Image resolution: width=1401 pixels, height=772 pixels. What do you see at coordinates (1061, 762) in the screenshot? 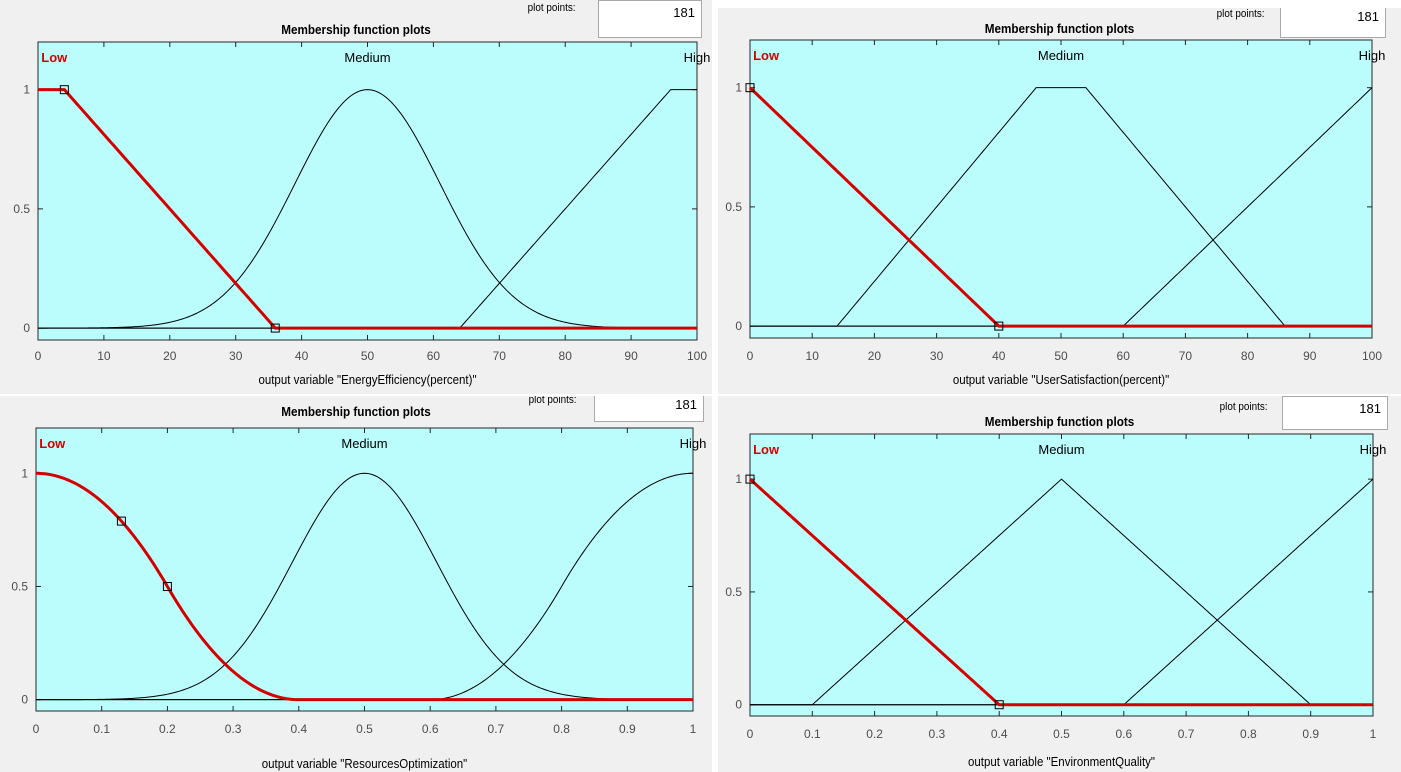
I see `x-axis-label: output variable "EnvironmentQuality"` at bounding box center [1061, 762].